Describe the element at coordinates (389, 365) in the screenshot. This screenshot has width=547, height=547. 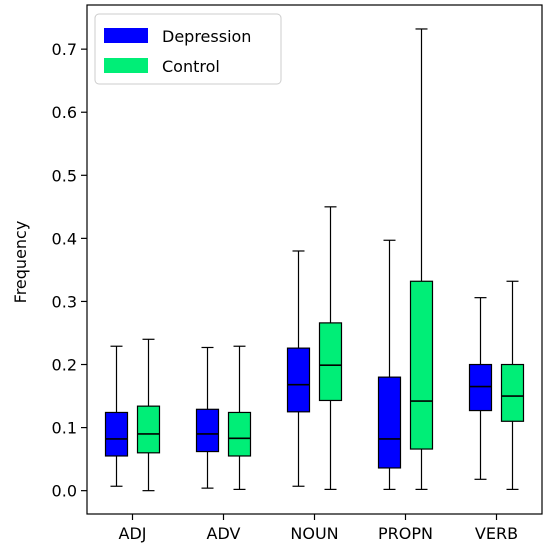
I see `box-depression-propn` at that location.